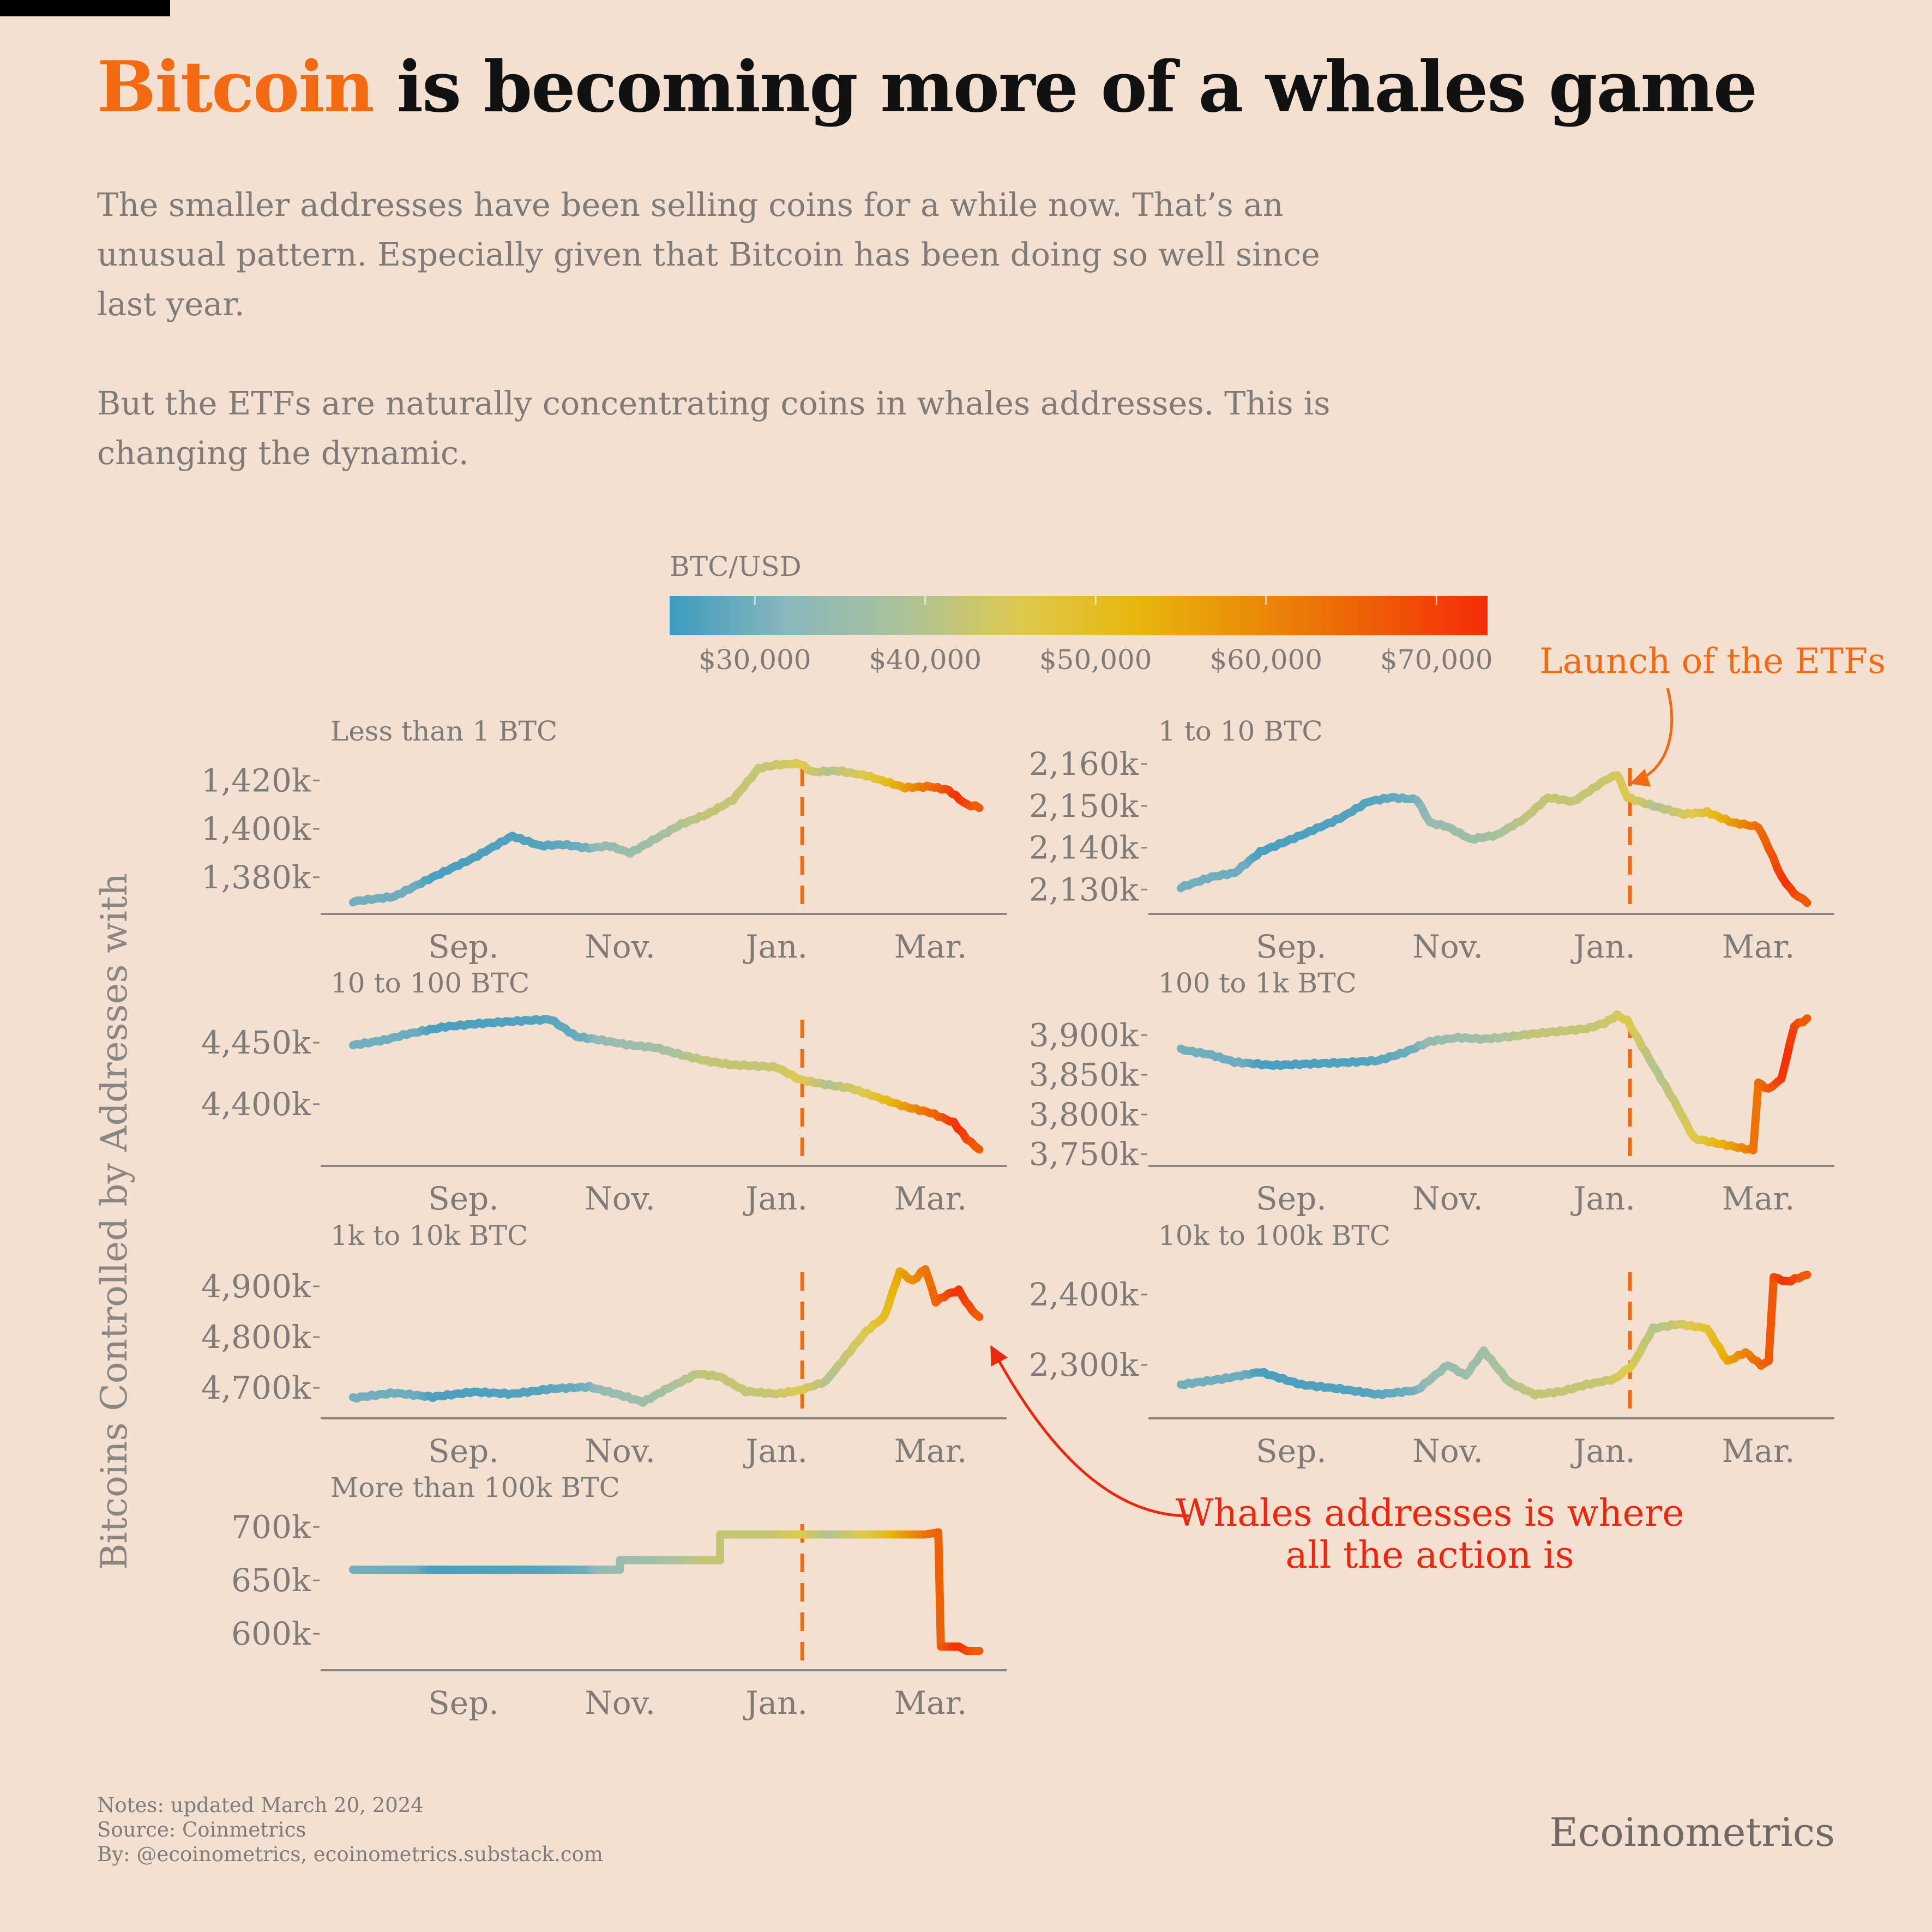 This screenshot has height=1932, width=1932. Describe the element at coordinates (1095, 660) in the screenshot. I see `legend-tick-label: $50,000` at that location.